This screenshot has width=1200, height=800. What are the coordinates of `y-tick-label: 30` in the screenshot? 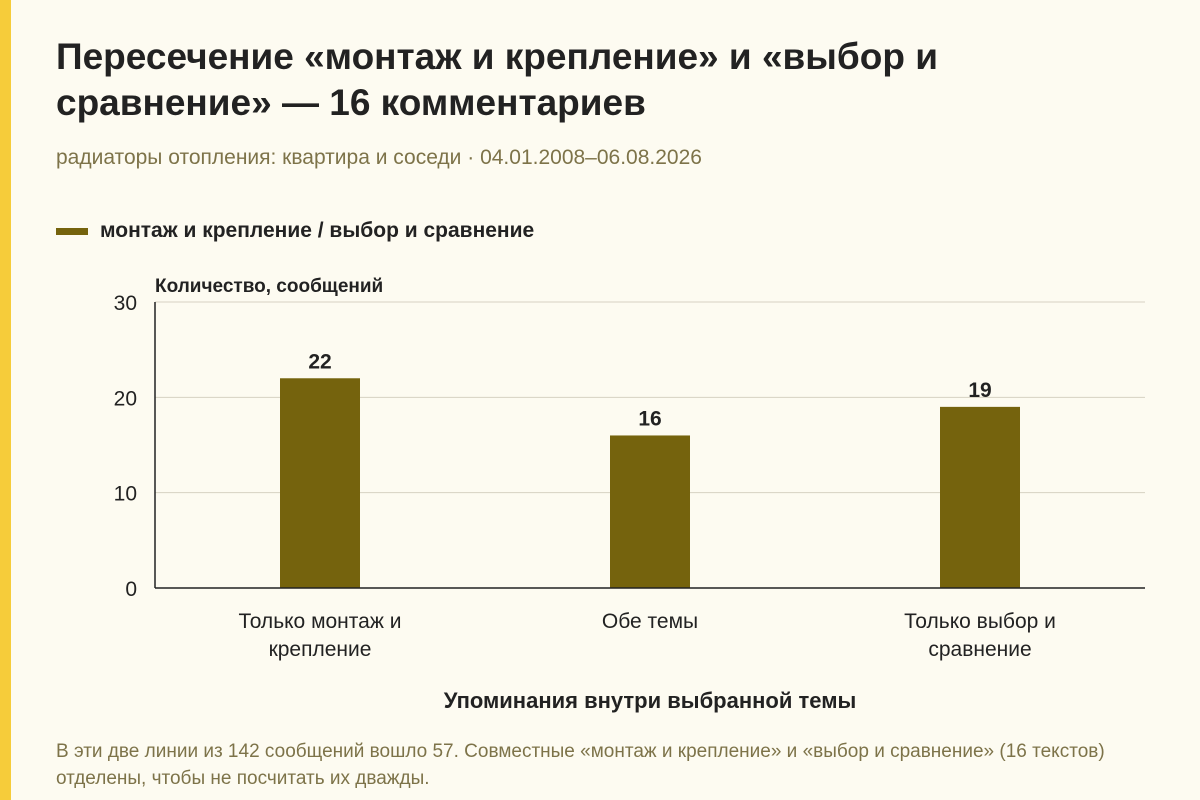 It's located at (125, 303).